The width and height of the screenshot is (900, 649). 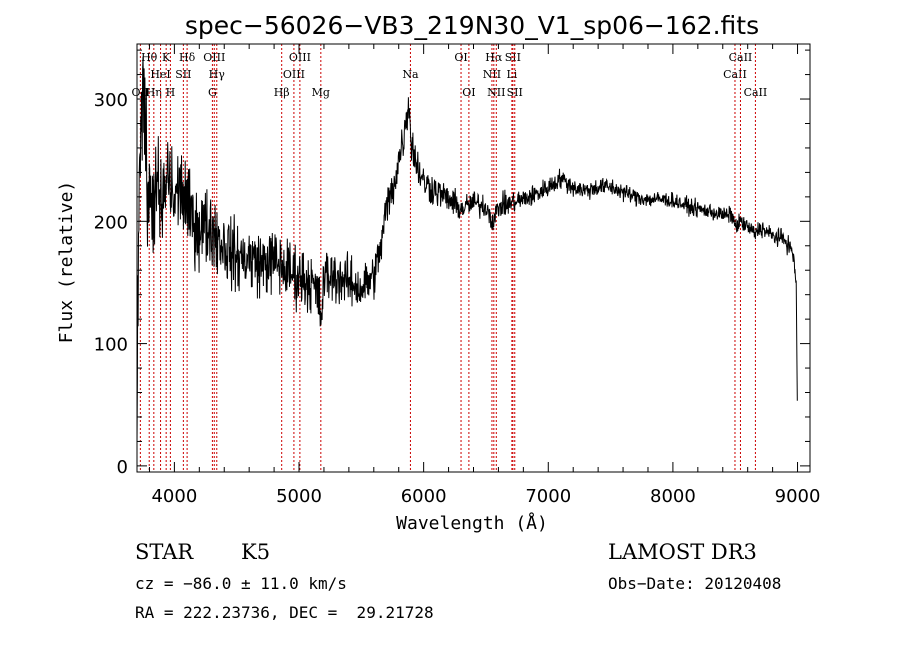 What do you see at coordinates (321, 92) in the screenshot?
I see `line-marker-label: Mg` at bounding box center [321, 92].